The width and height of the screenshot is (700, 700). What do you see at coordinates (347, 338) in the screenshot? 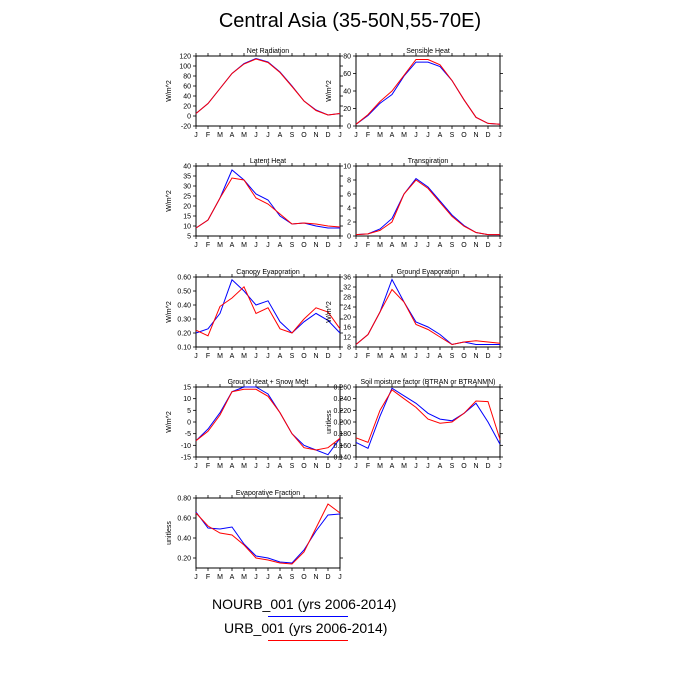
I see `y-tick-label: 12` at bounding box center [347, 338].